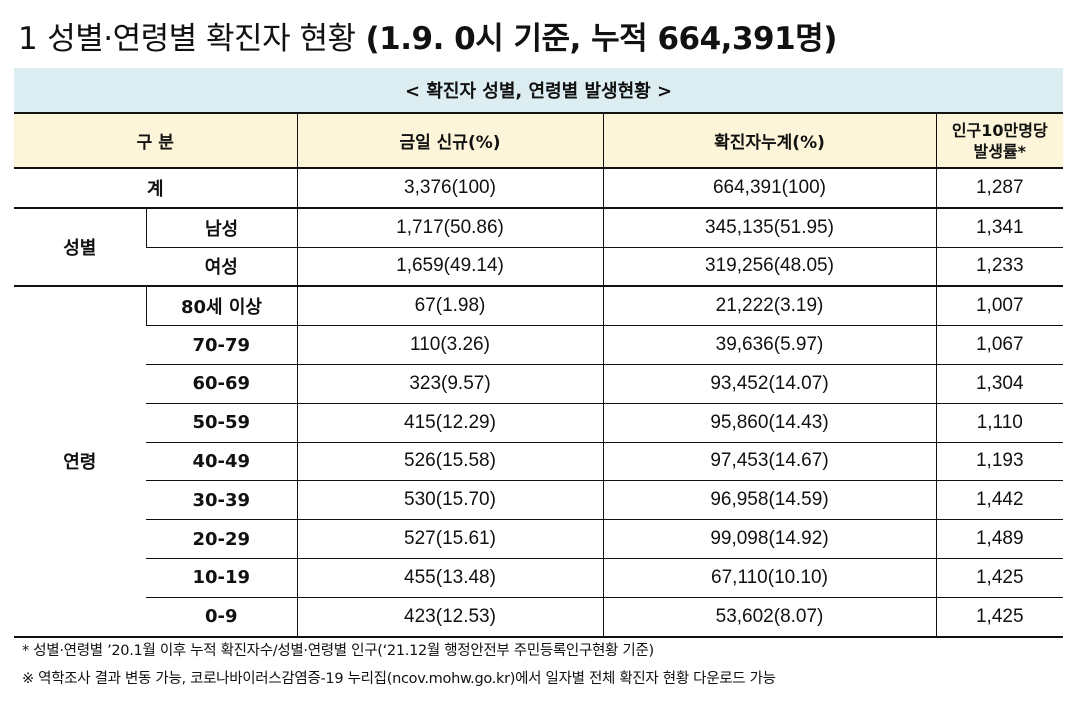 This screenshot has height=705, width=1080. Describe the element at coordinates (449, 306) in the screenshot. I see `cell-new-today: 67(1.98)` at that location.